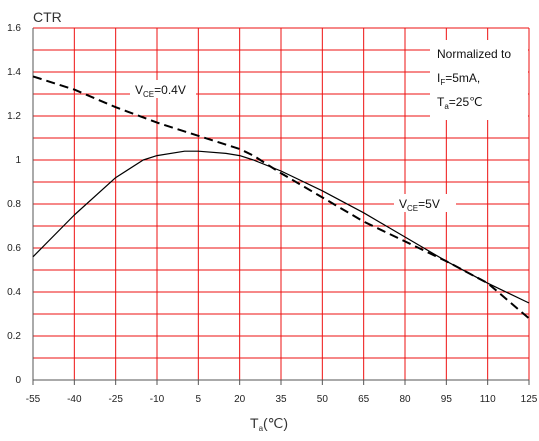 Image resolution: width=539 pixels, height=441 pixels. I want to click on y-tick-label: 1, so click(18, 160).